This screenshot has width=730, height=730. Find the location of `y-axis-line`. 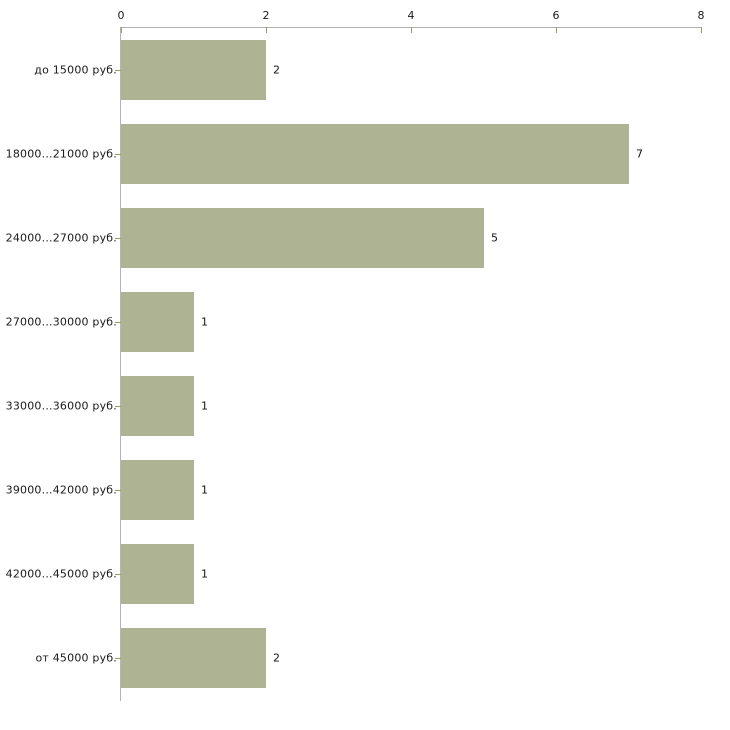

y-axis-line is located at coordinates (120, 364).